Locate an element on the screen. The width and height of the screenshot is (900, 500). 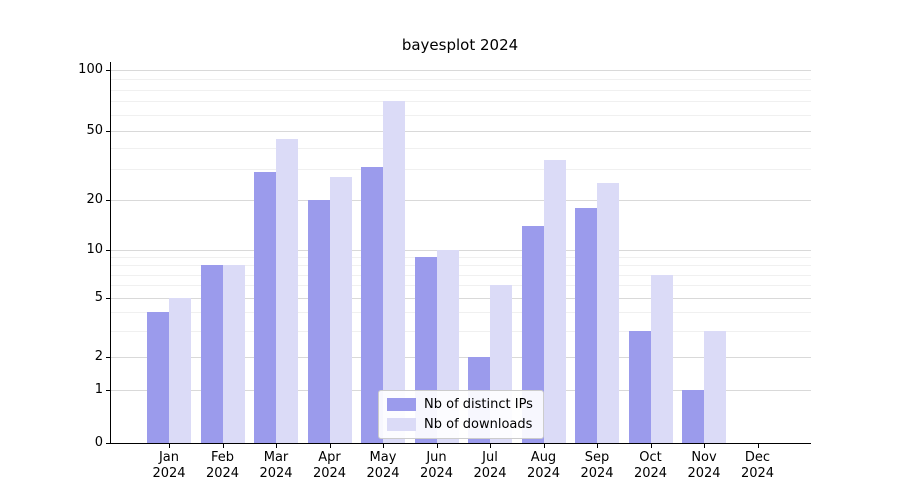
legend-label-downloads: Nb of downloads is located at coordinates (478, 424).